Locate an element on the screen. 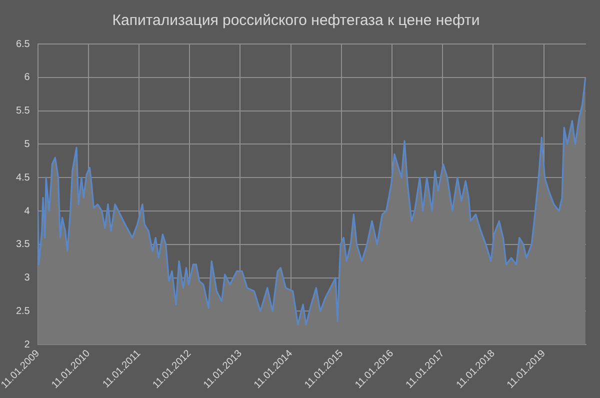 This screenshot has width=600, height=398. y-tick-label: 4.5 is located at coordinates (23, 178).